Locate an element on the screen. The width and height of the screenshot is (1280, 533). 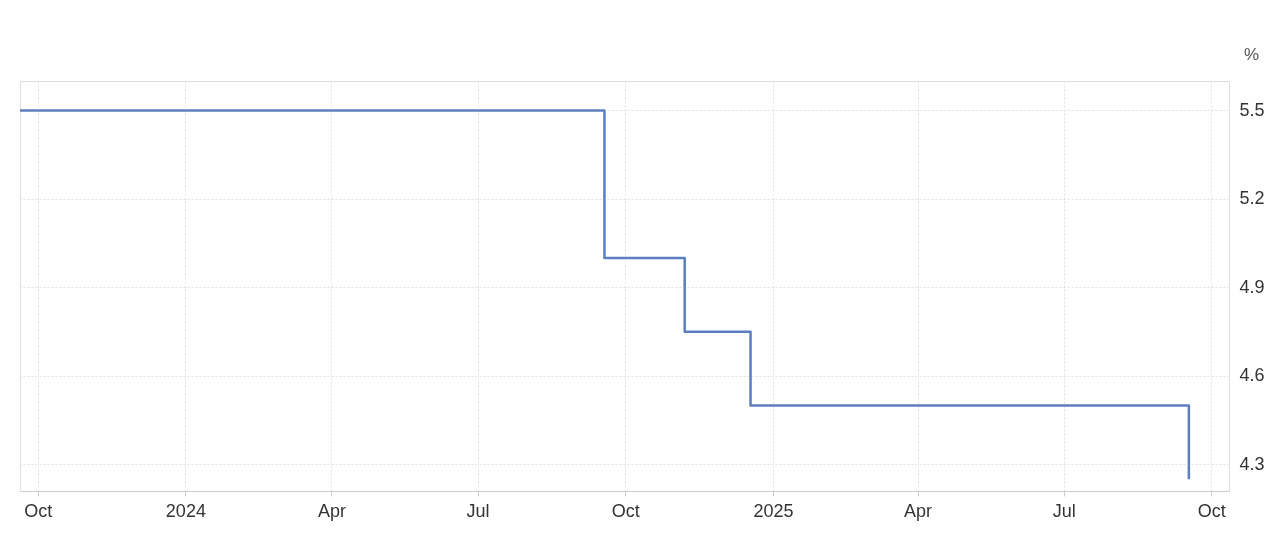
y-tick-label: 4.3 is located at coordinates (1252, 463).